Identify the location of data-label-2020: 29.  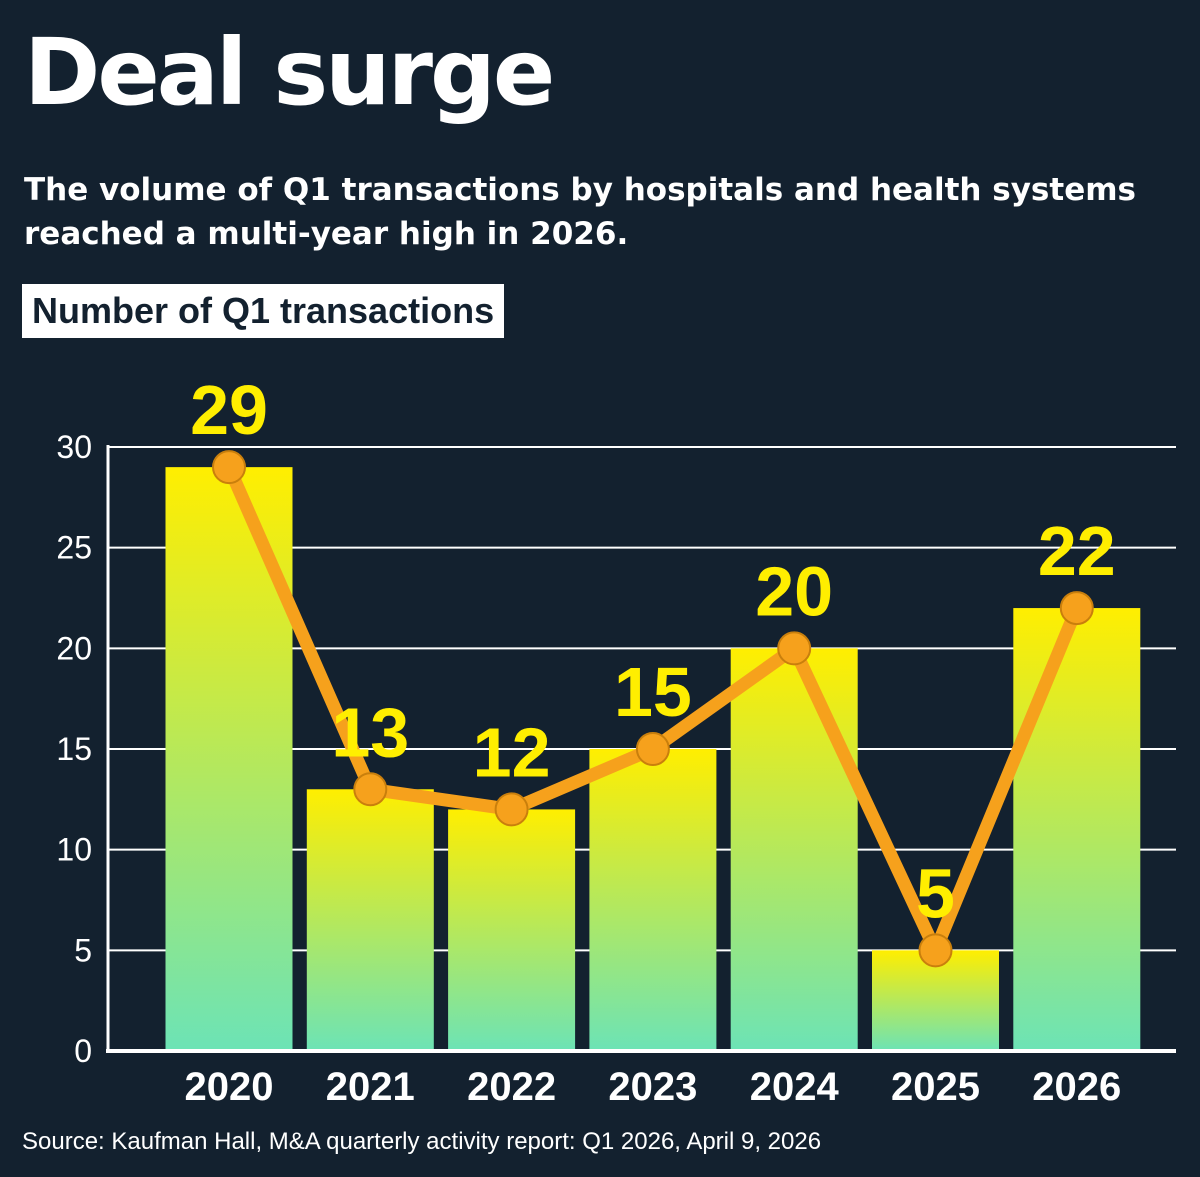
(229, 410).